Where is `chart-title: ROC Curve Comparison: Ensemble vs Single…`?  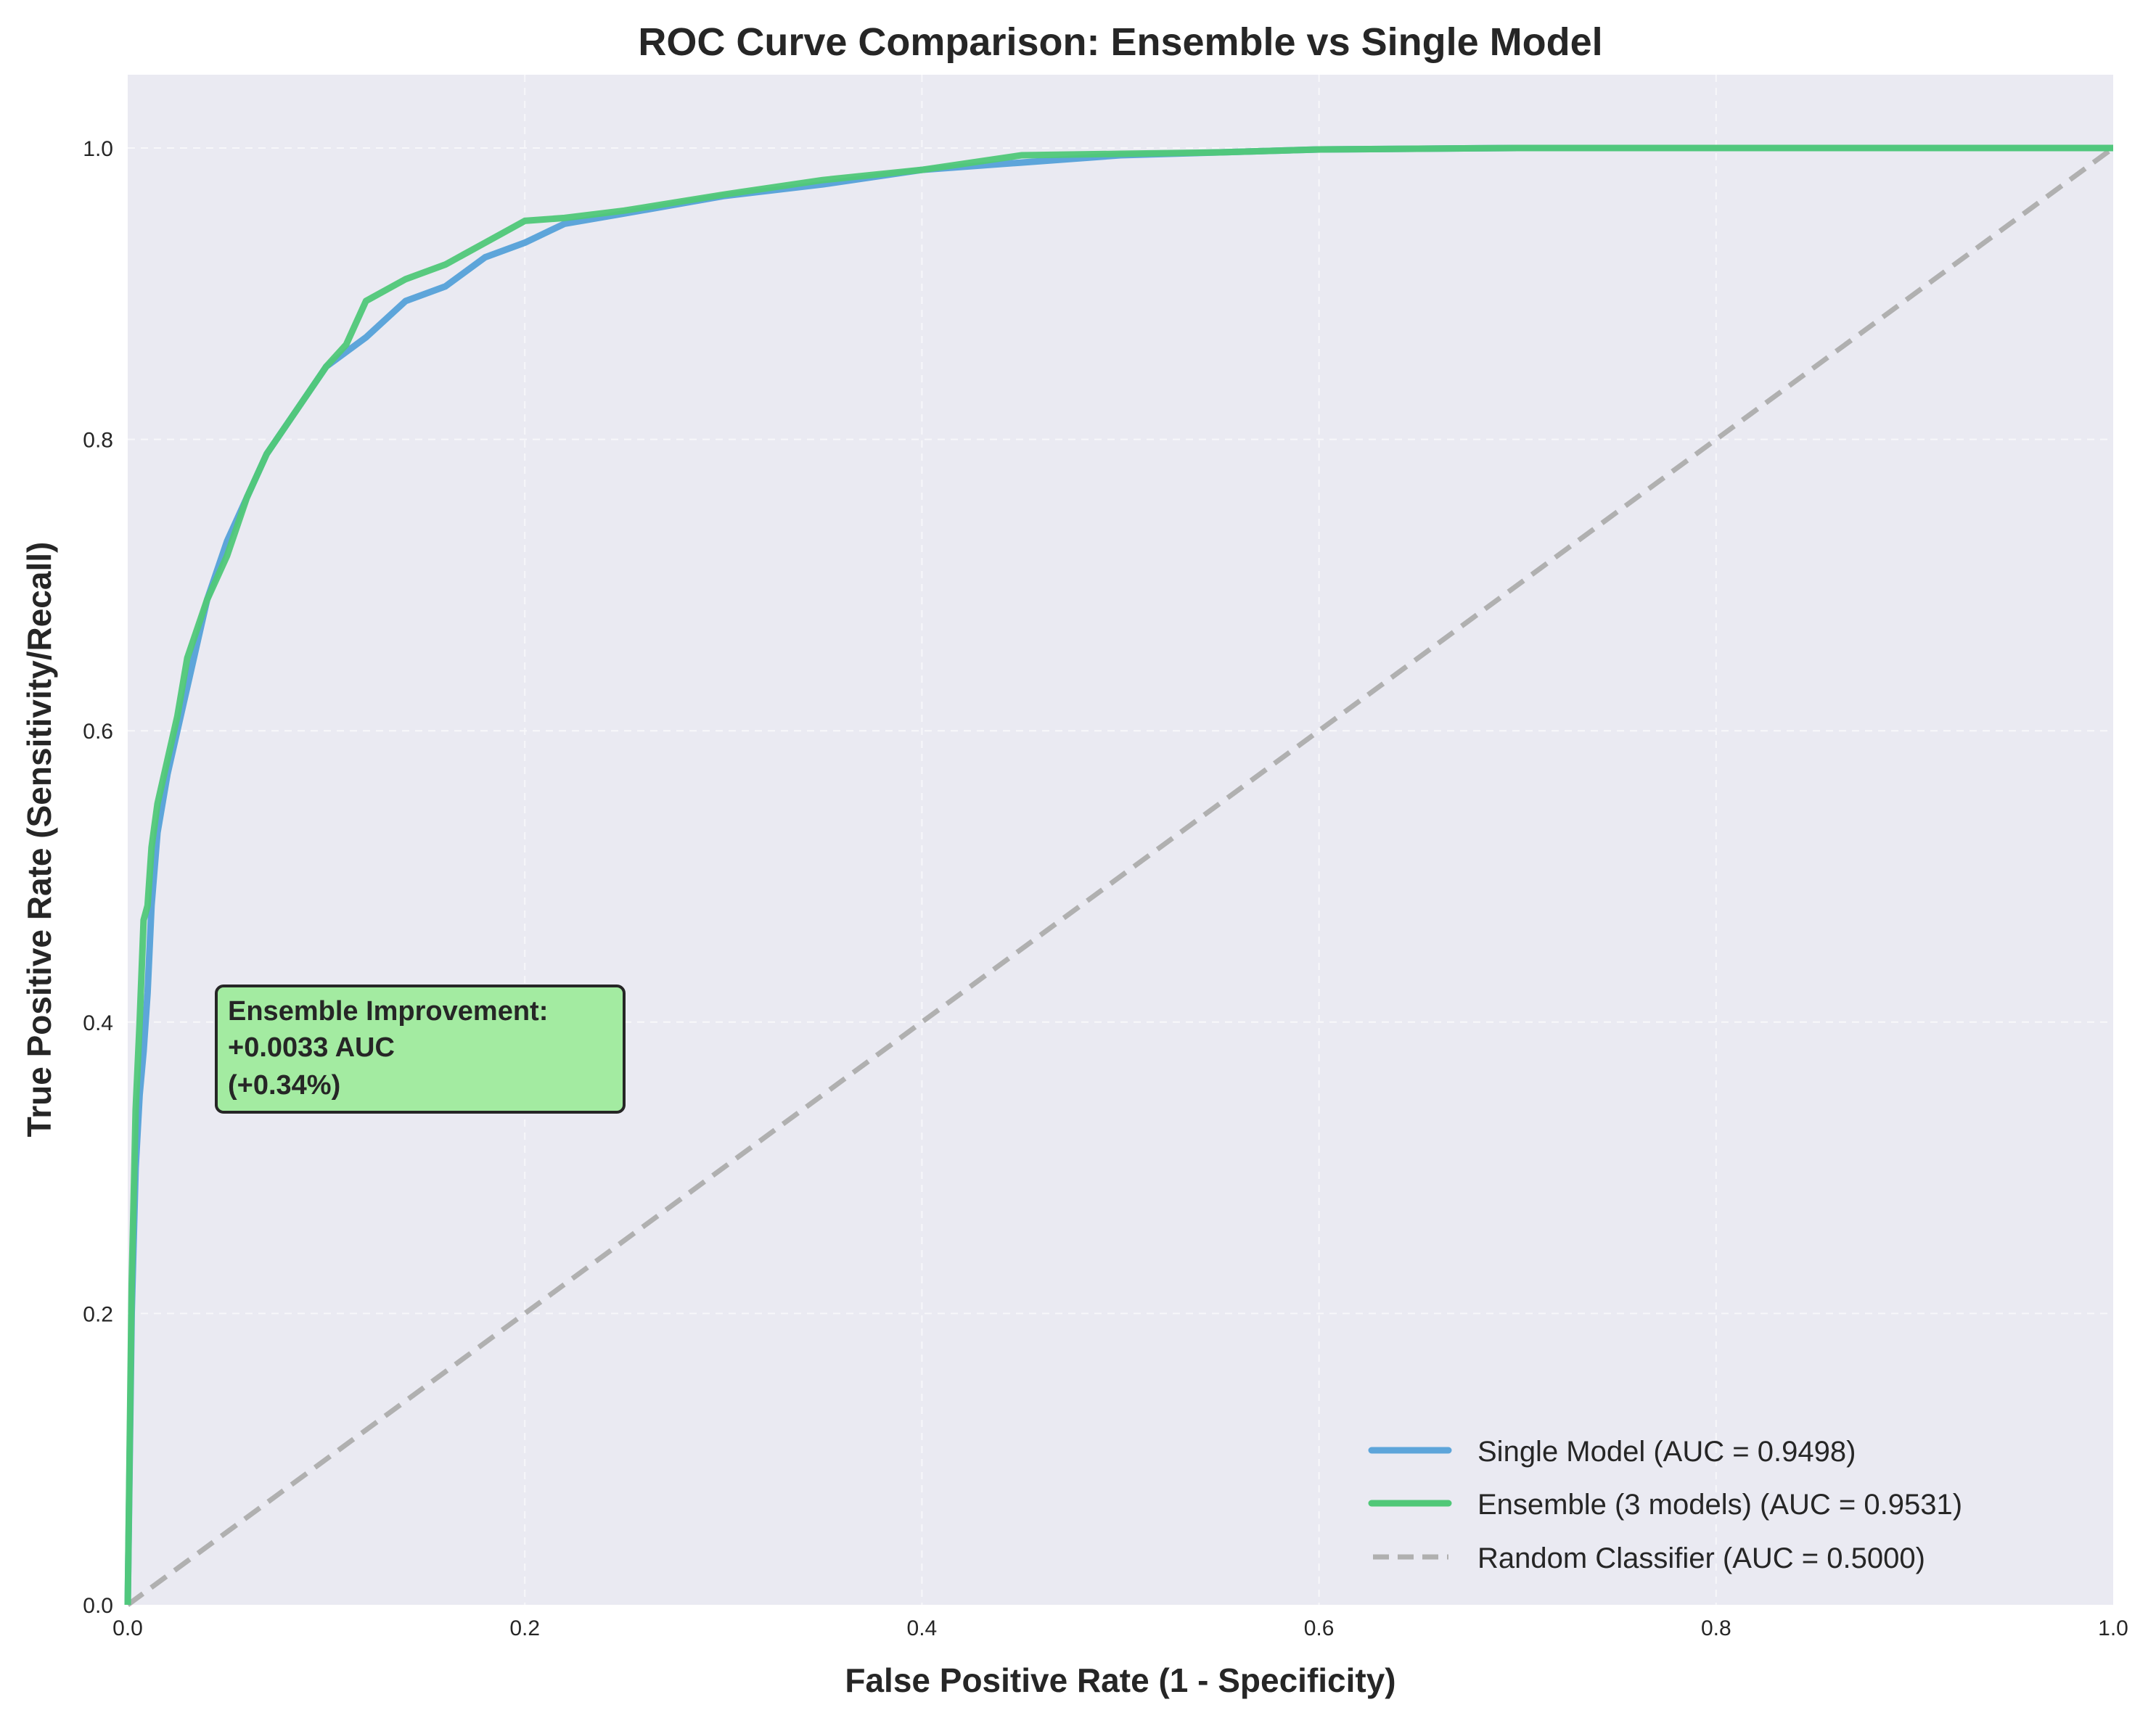
chart-title: ROC Curve Comparison: Ensemble vs Single… is located at coordinates (1120, 42).